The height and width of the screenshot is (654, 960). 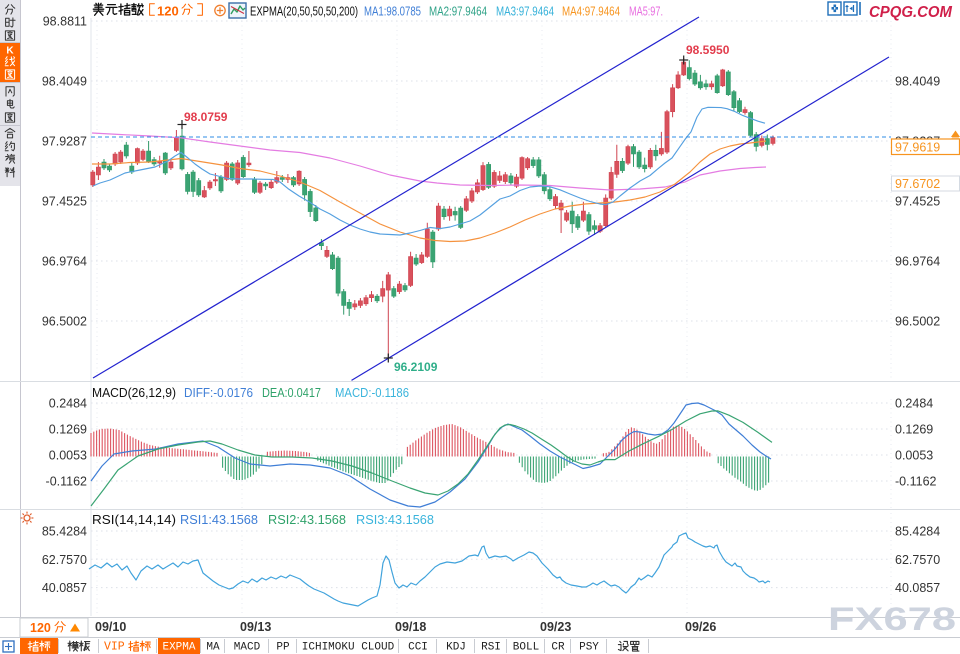 I want to click on svg-text: MA, so click(x=213, y=648).